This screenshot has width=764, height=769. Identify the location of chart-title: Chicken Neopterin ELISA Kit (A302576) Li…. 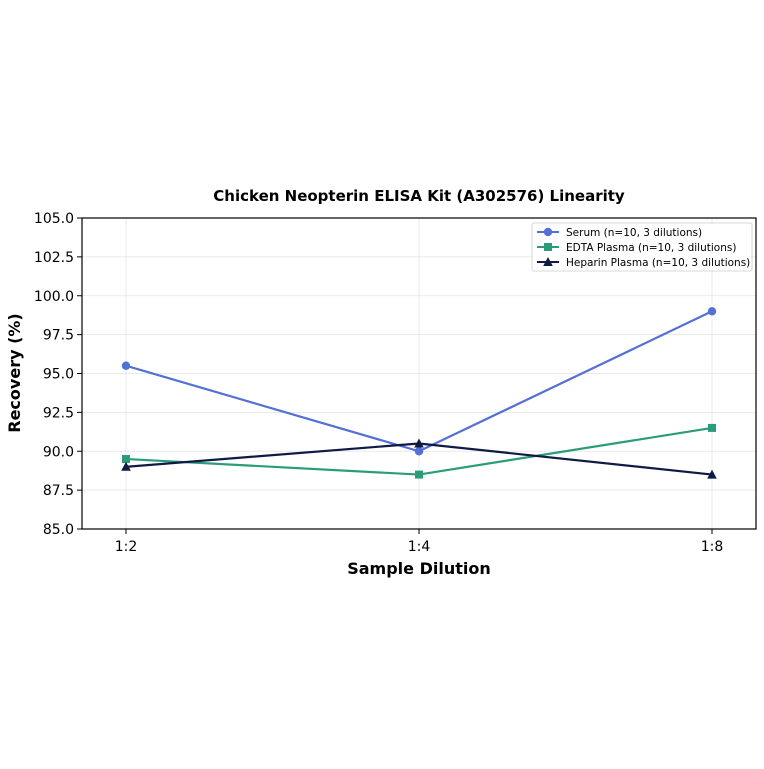
(419, 196).